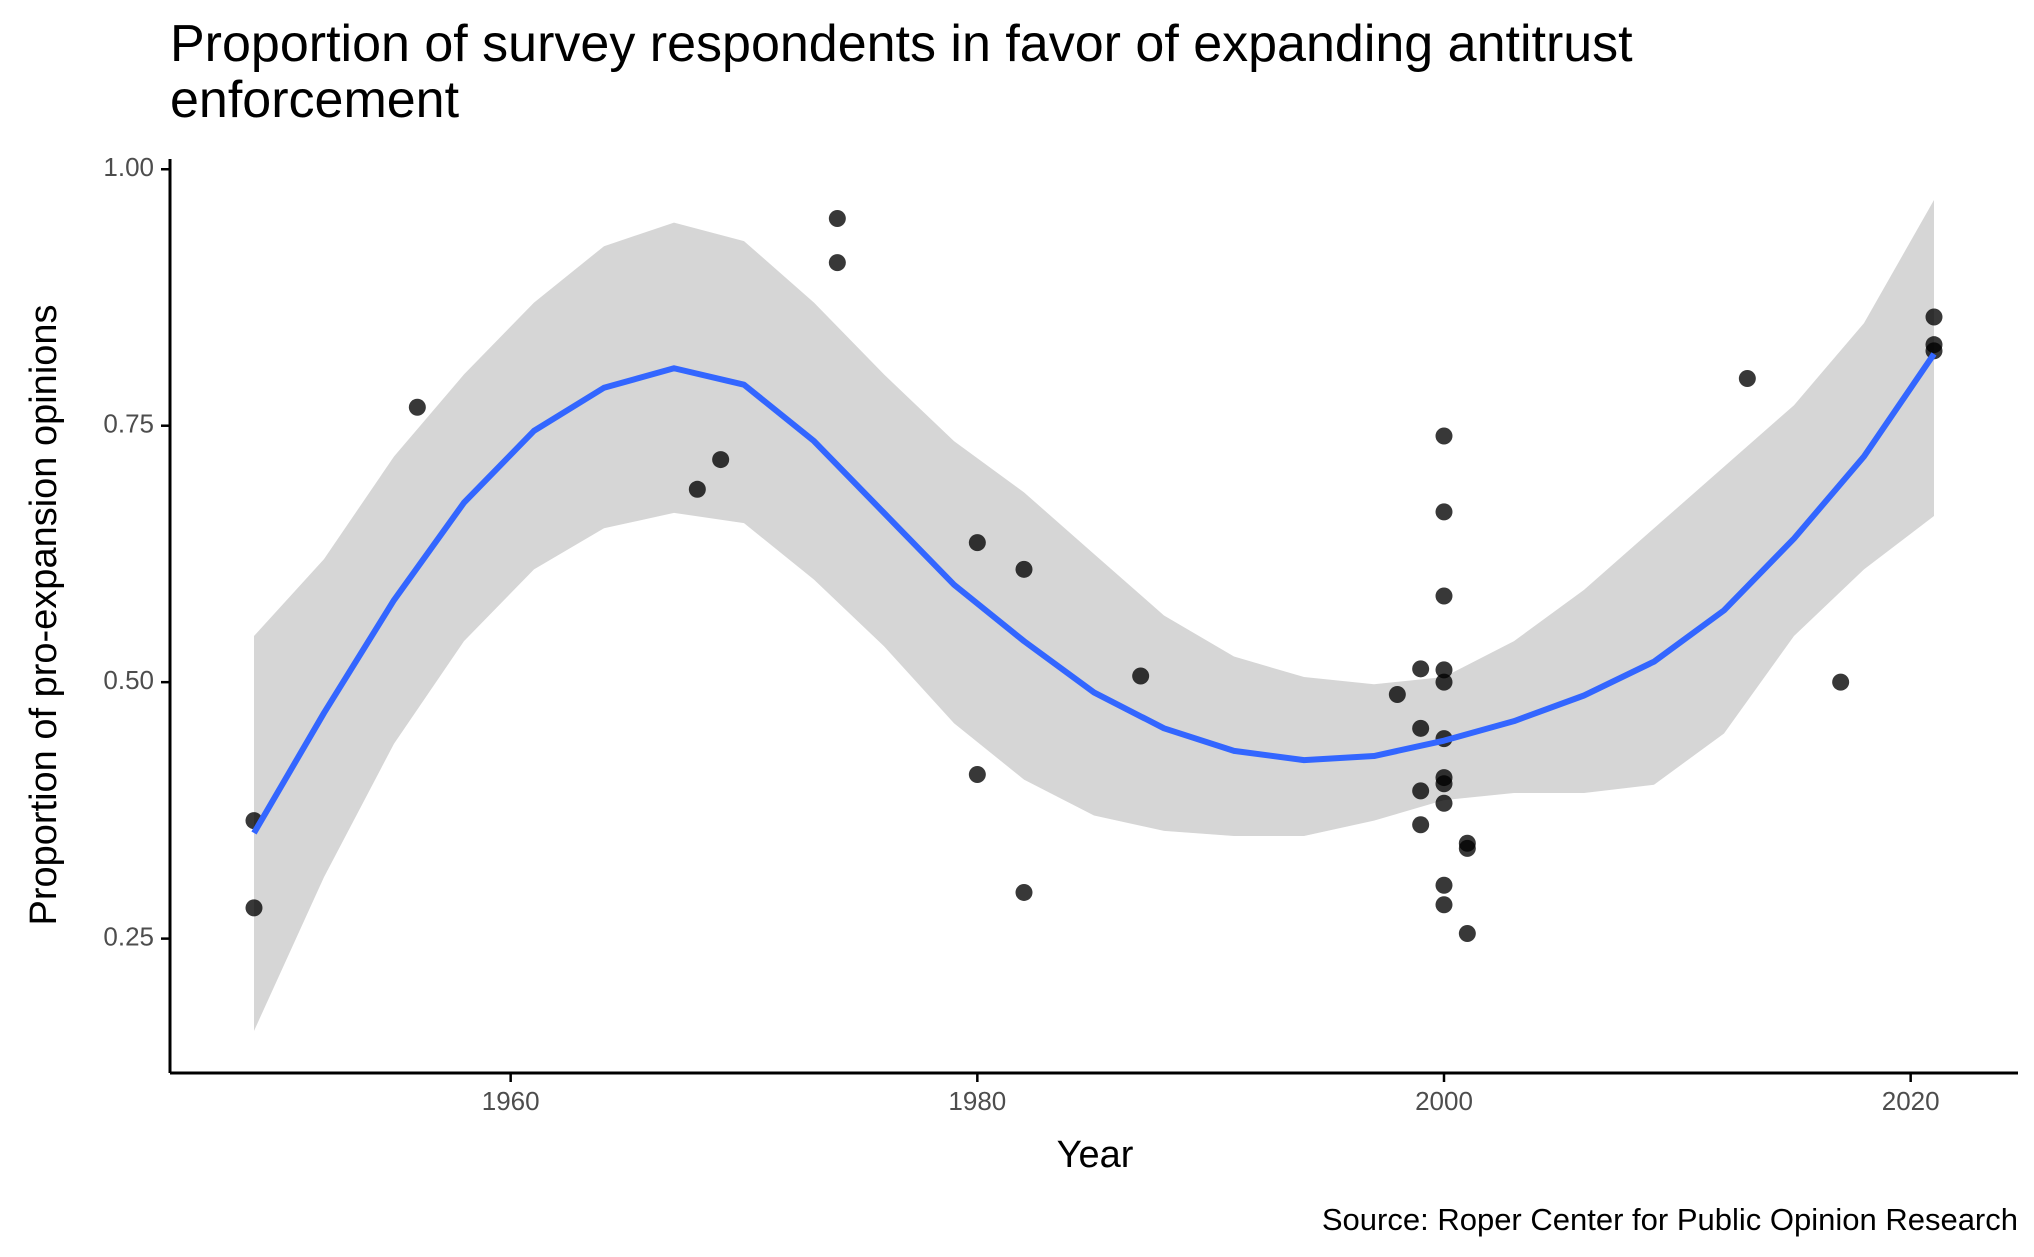  I want to click on y-axis-label: Proportion of pro-expansion opinions, so click(44, 614).